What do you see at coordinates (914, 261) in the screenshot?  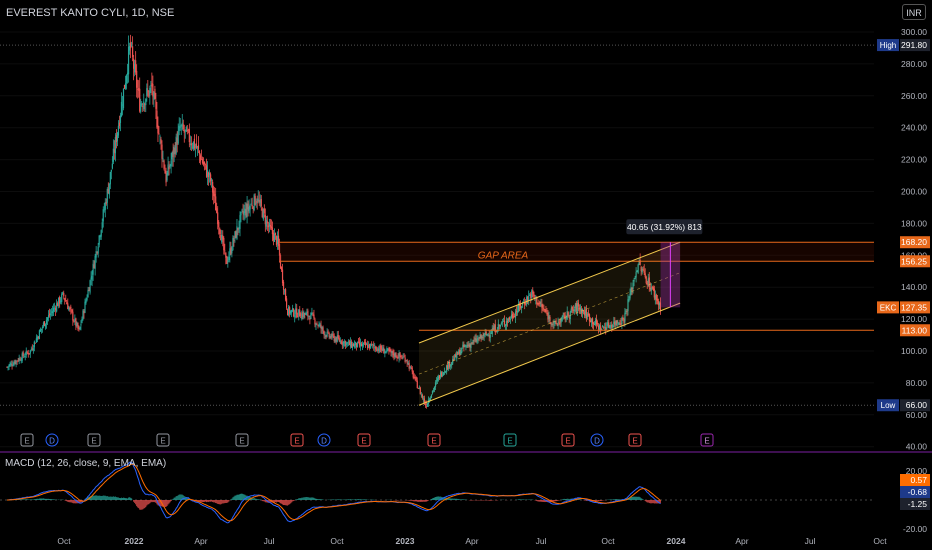 I see `level-tag-2-value: 156.25` at bounding box center [914, 261].